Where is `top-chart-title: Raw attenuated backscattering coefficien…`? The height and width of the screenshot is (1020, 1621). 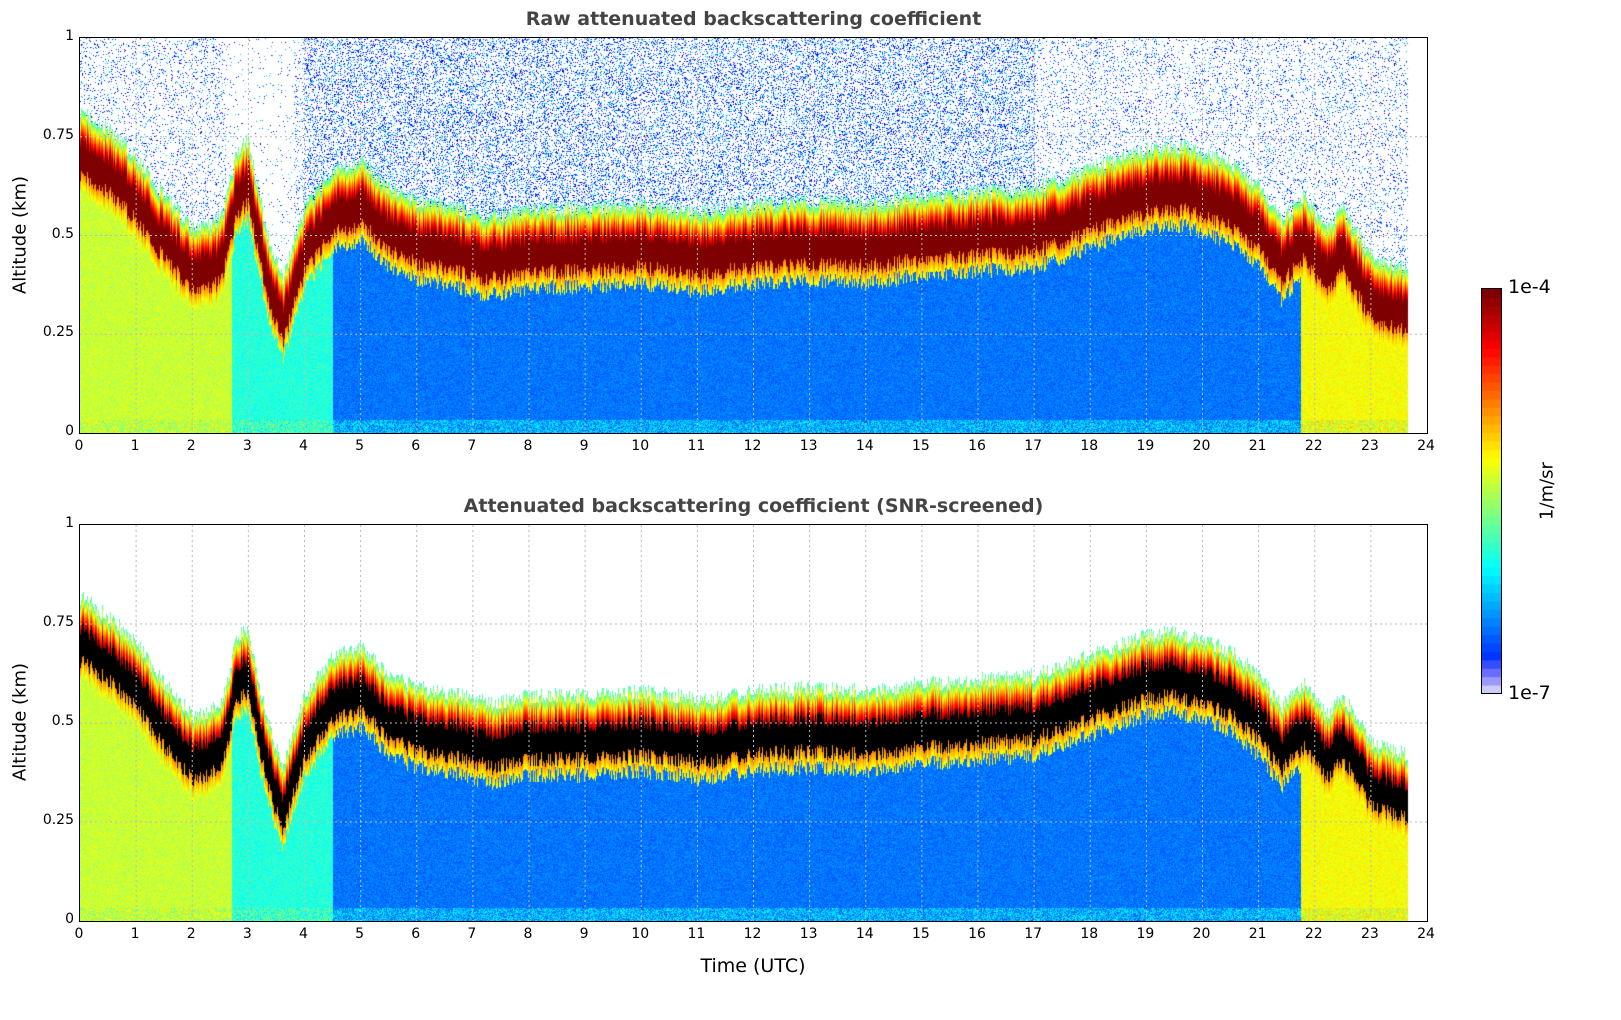
top-chart-title: Raw attenuated backscattering coefficien… is located at coordinates (753, 19).